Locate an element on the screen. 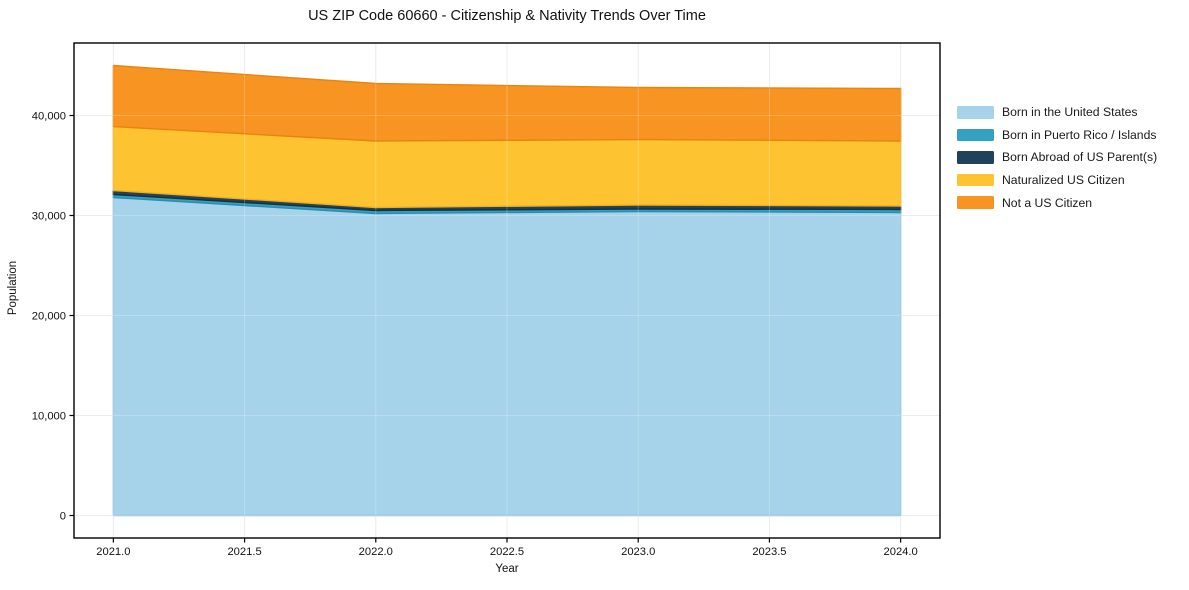  x-tick-label: 2021.0 is located at coordinates (113, 552).